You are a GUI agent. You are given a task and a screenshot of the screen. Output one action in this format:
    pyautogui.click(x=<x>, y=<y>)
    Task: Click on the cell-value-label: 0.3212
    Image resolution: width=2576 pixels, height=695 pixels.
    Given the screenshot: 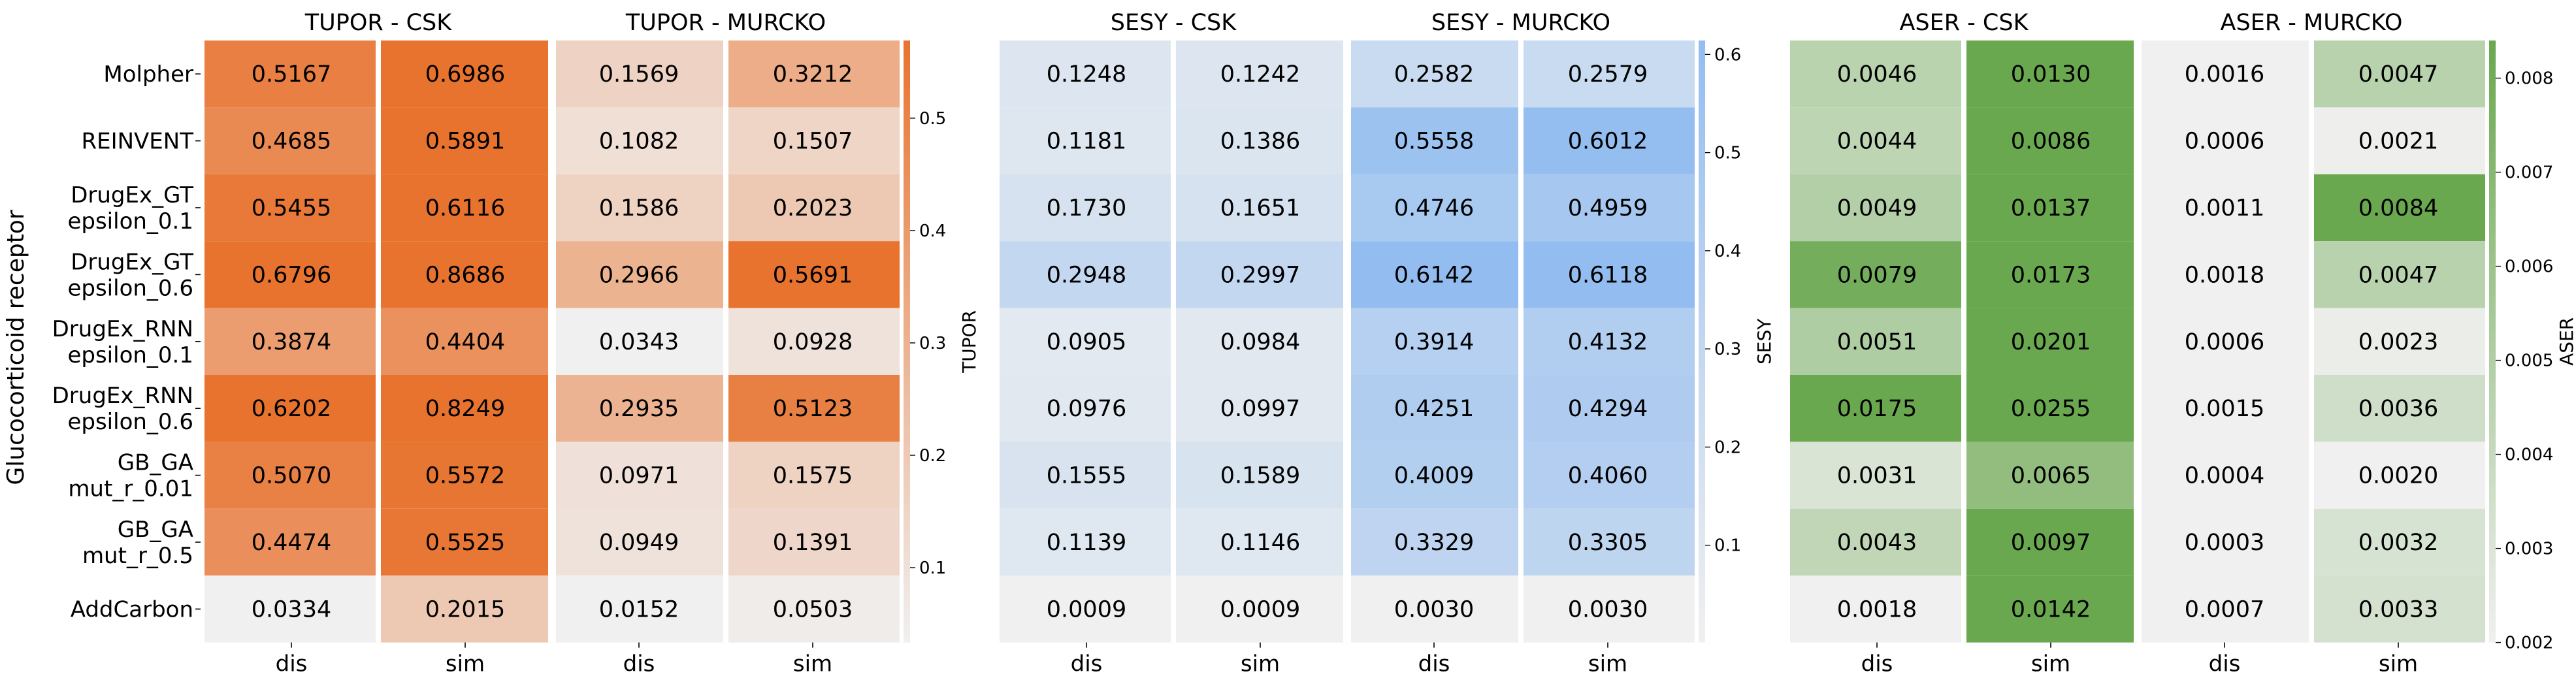 What is the action you would take?
    pyautogui.click(x=813, y=74)
    